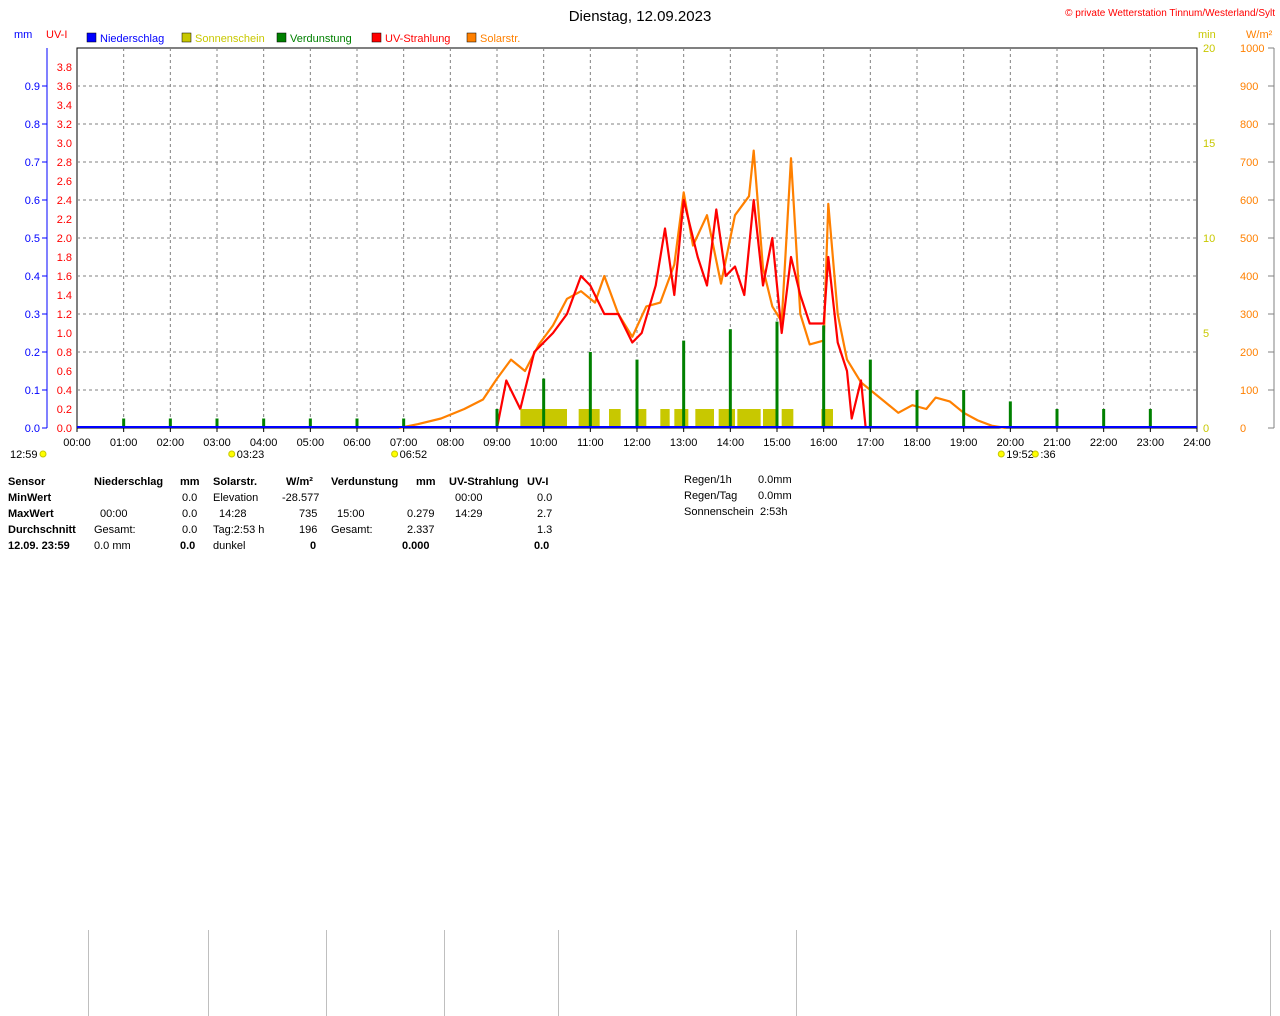 This screenshot has width=1280, height=1016. Describe the element at coordinates (1249, 239) in the screenshot. I see `wm2-tick-label: 500` at that location.